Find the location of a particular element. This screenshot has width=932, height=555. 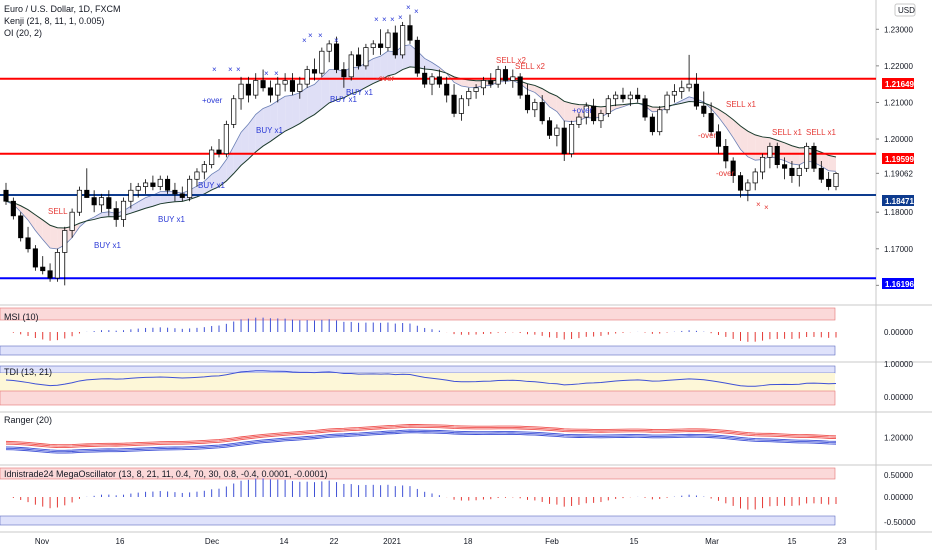

tdi-pane-label: TDI (13, 21) is located at coordinates (28, 372).